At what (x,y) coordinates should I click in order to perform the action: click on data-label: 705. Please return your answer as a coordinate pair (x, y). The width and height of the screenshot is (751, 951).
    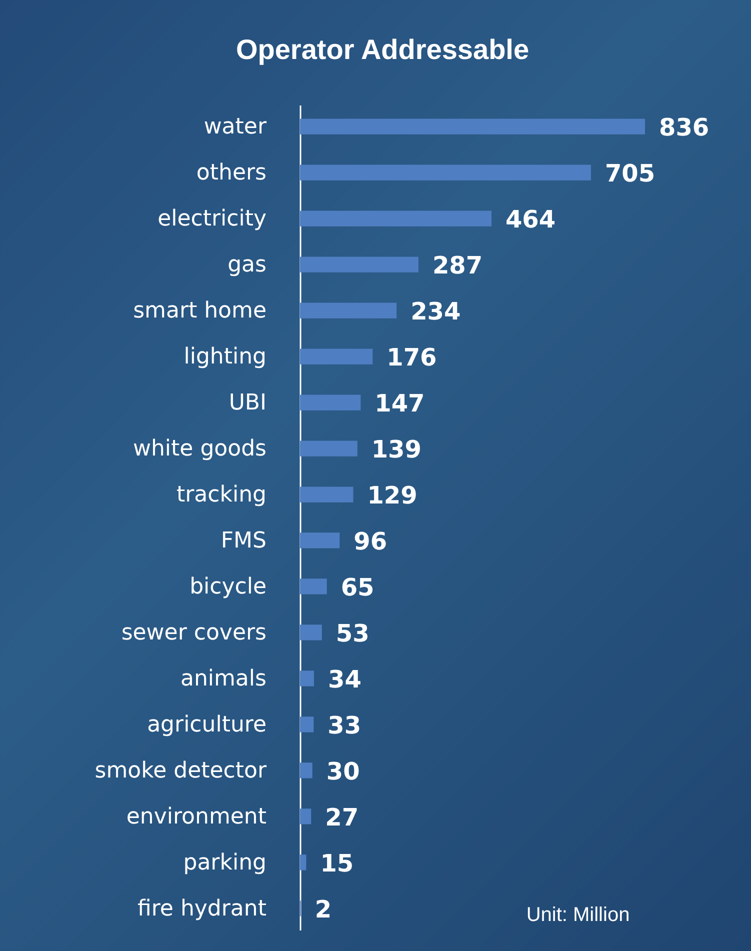
    Looking at the image, I should click on (630, 174).